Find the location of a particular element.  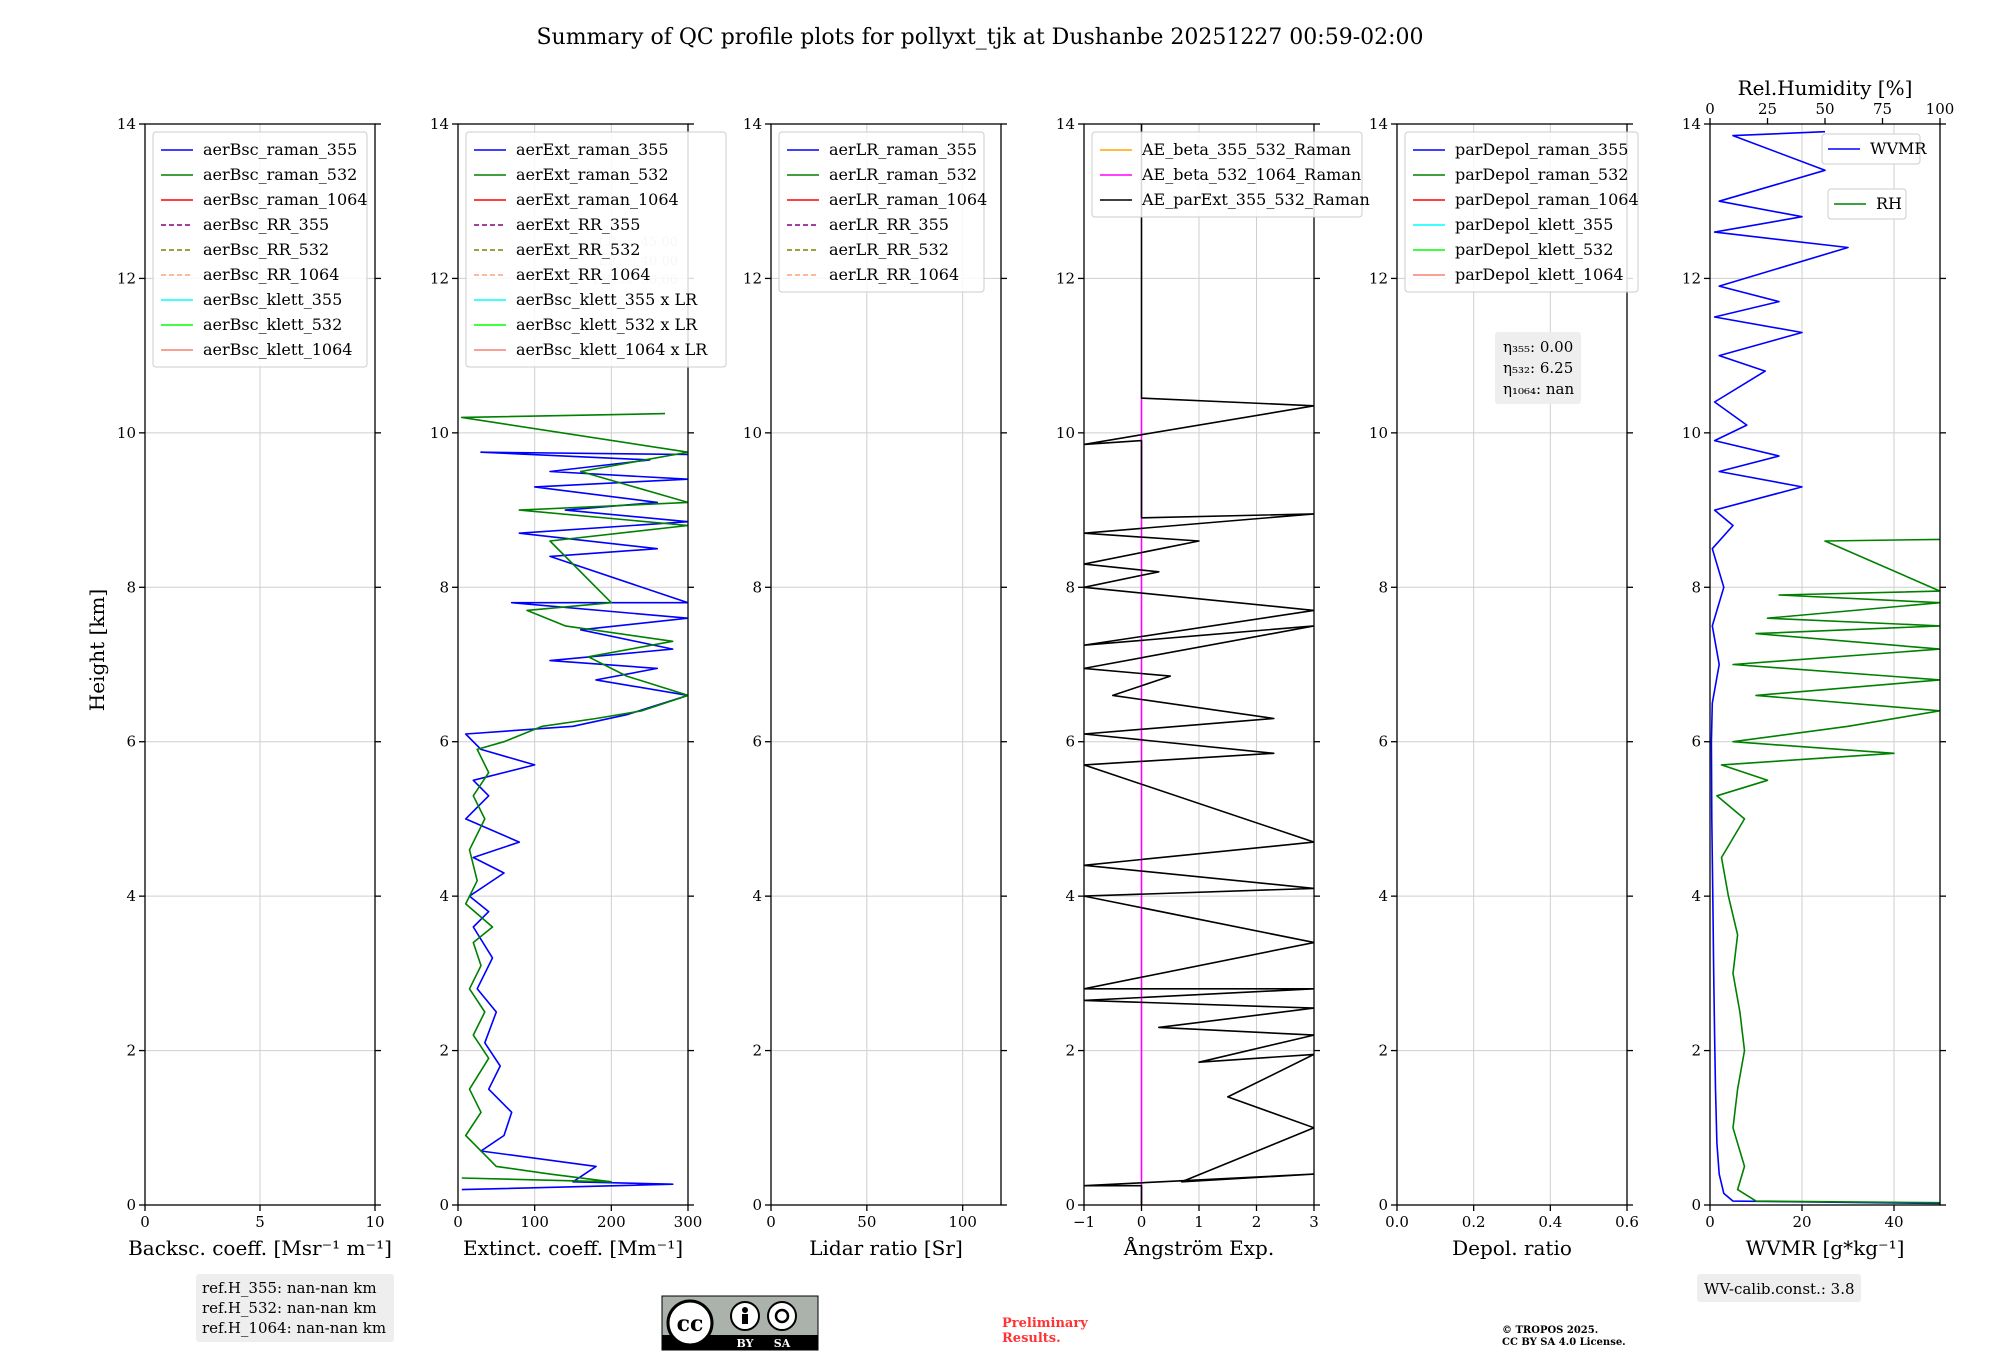

legend-item: parDepol_raman_355 is located at coordinates (1520, 149).